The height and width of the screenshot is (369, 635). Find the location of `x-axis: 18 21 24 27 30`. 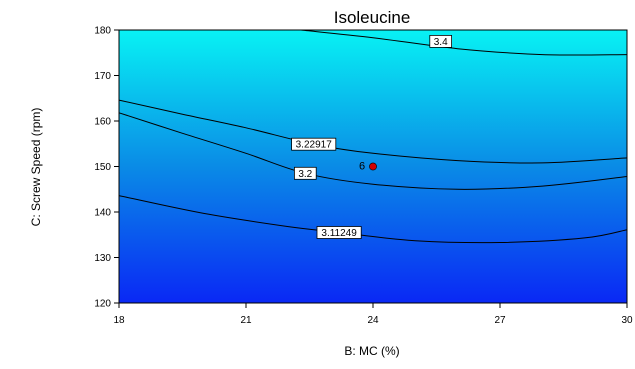

x-axis: 18 21 24 27 30 is located at coordinates (373, 314).